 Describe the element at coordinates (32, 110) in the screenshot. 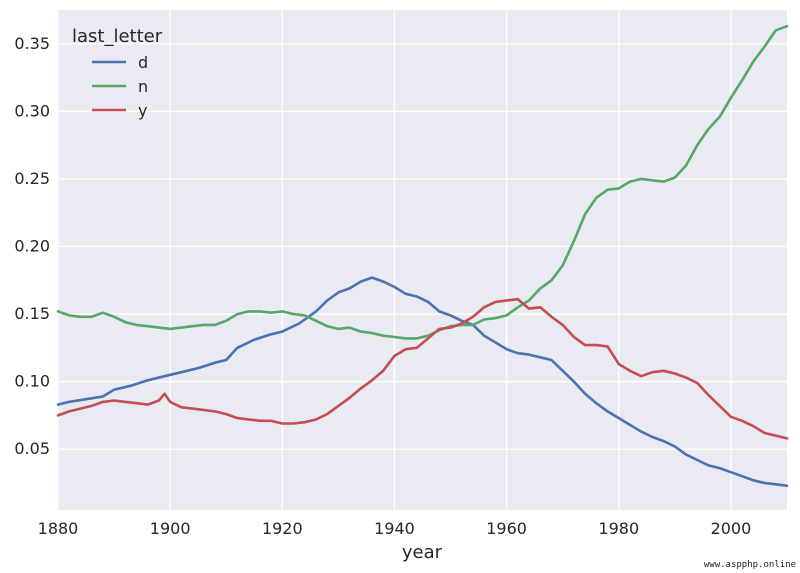

I see `y-tick-label: 0.30` at that location.